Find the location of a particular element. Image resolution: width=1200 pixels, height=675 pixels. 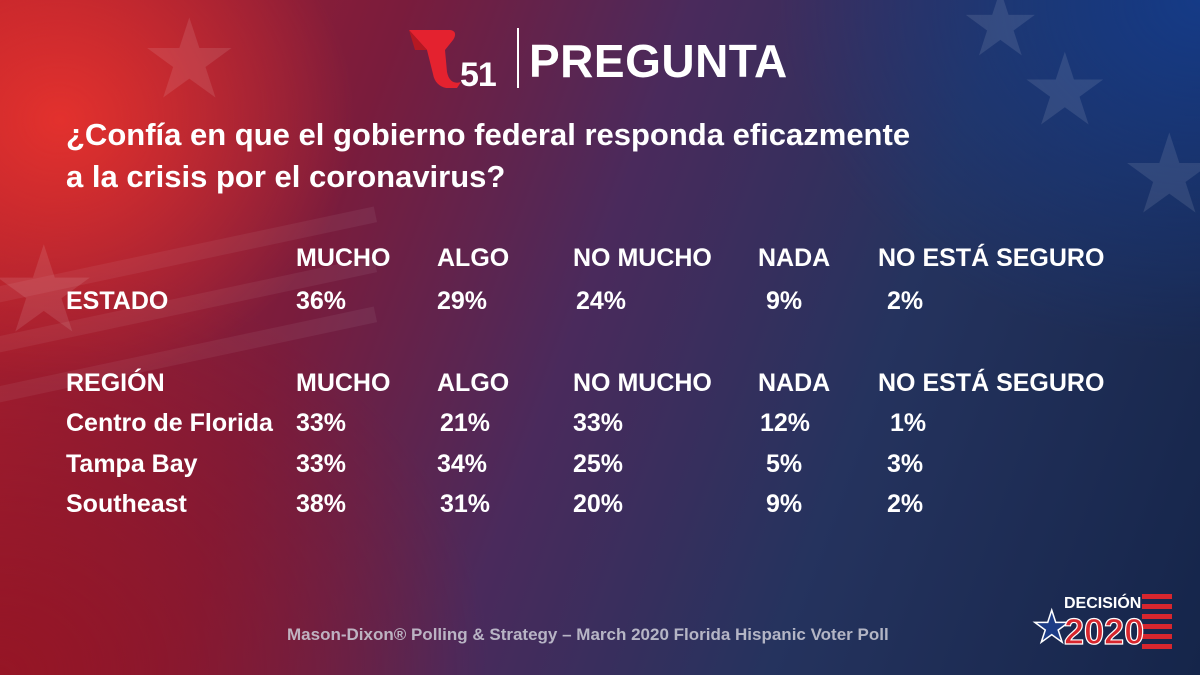

table-cell: 34% is located at coordinates (462, 464).